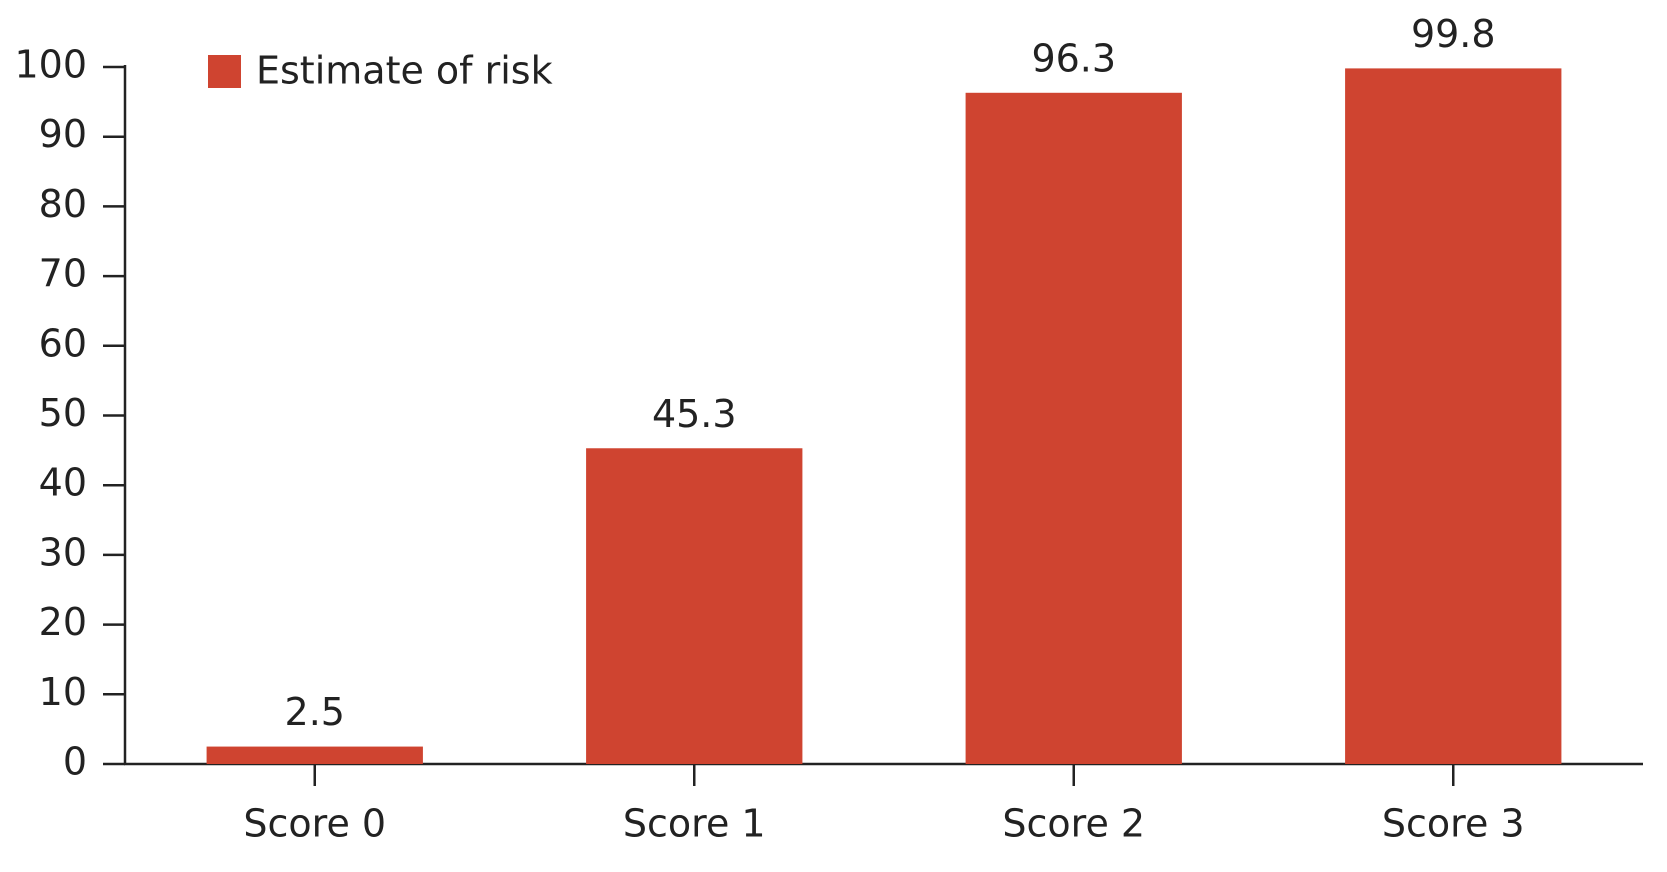 The image size is (1667, 872). What do you see at coordinates (224, 71) in the screenshot?
I see `legend-swatch` at bounding box center [224, 71].